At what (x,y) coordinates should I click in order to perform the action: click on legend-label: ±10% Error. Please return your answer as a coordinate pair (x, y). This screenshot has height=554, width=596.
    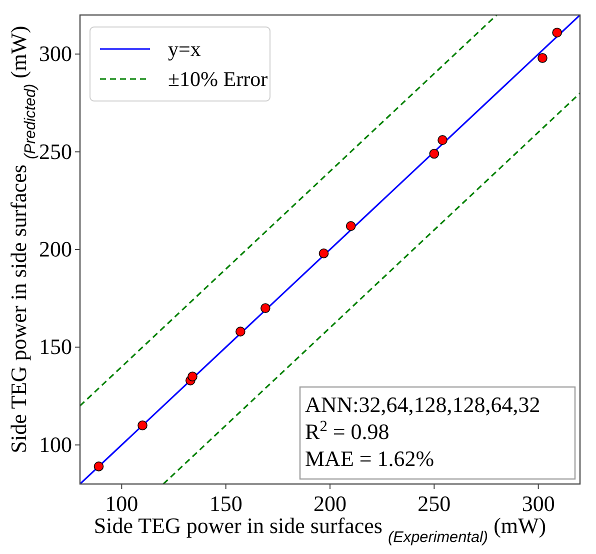
    Looking at the image, I should click on (218, 79).